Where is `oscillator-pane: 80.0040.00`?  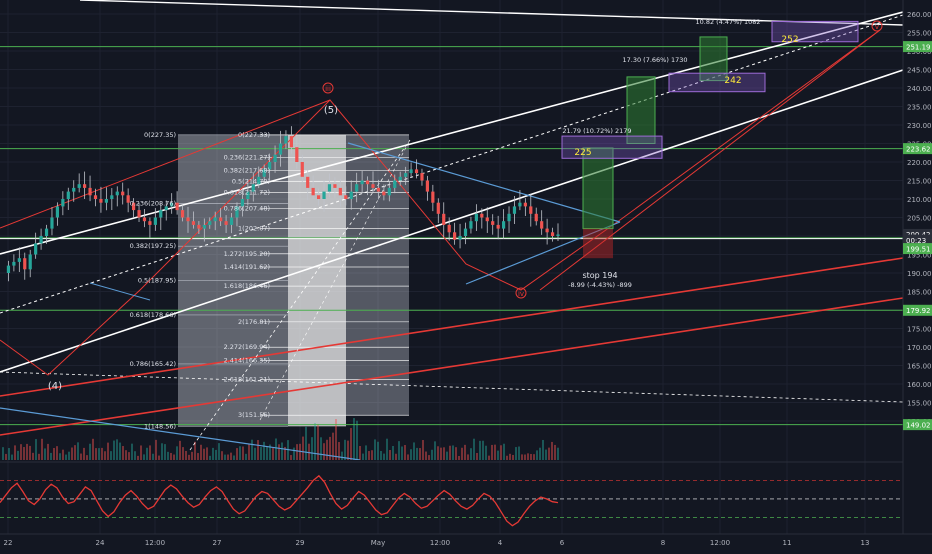 oscillator-pane: 80.0040.00 is located at coordinates (466, 494).